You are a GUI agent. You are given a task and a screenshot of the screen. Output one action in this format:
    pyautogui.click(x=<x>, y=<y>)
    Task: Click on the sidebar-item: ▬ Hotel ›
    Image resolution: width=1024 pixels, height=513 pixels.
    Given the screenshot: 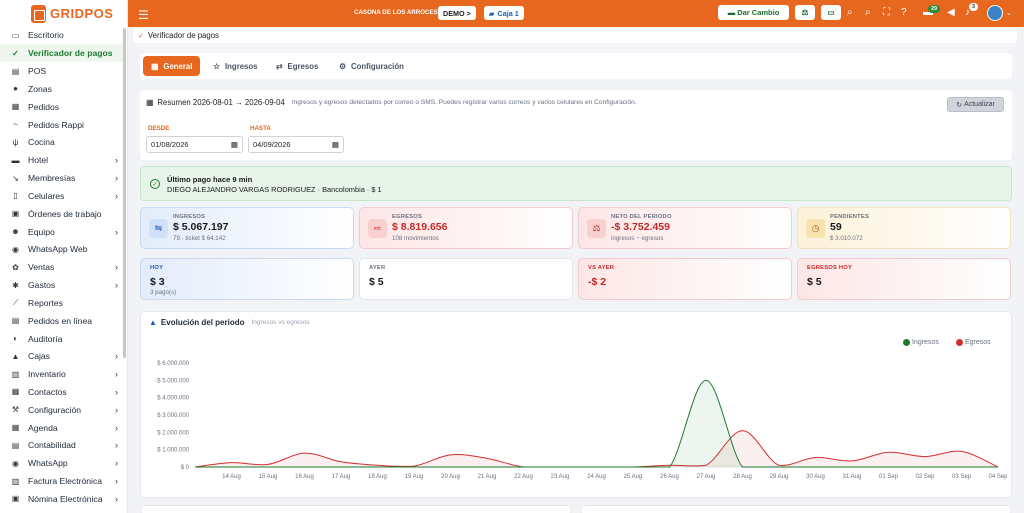 What is the action you would take?
    pyautogui.click(x=63, y=160)
    